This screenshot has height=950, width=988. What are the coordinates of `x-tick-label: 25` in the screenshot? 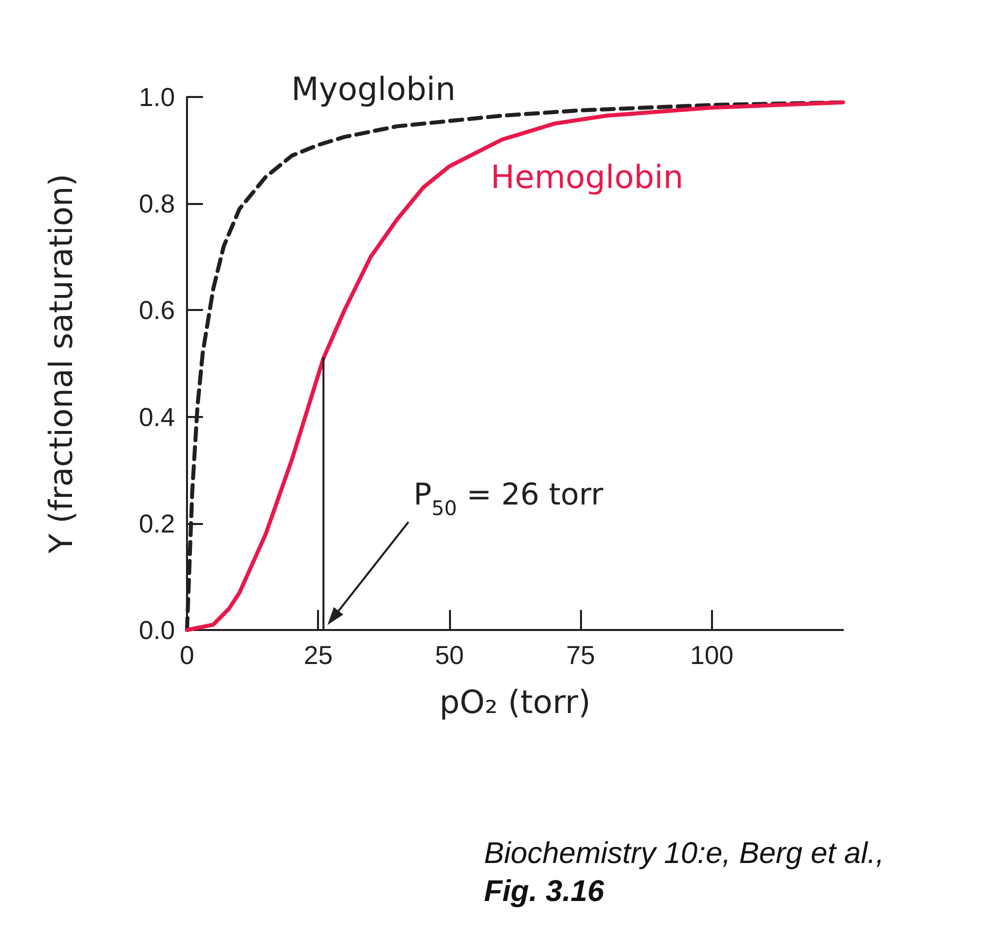 It's located at (318, 655).